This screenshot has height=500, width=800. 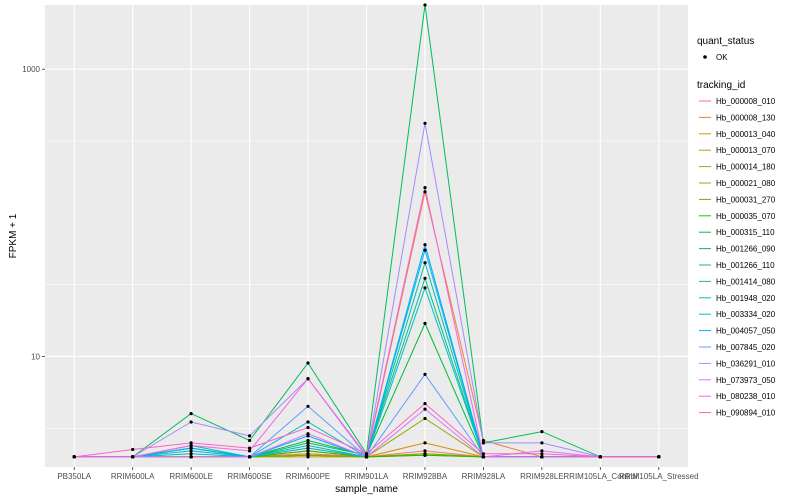 I want to click on x-tick-label: RRIM600SE, so click(x=249, y=476).